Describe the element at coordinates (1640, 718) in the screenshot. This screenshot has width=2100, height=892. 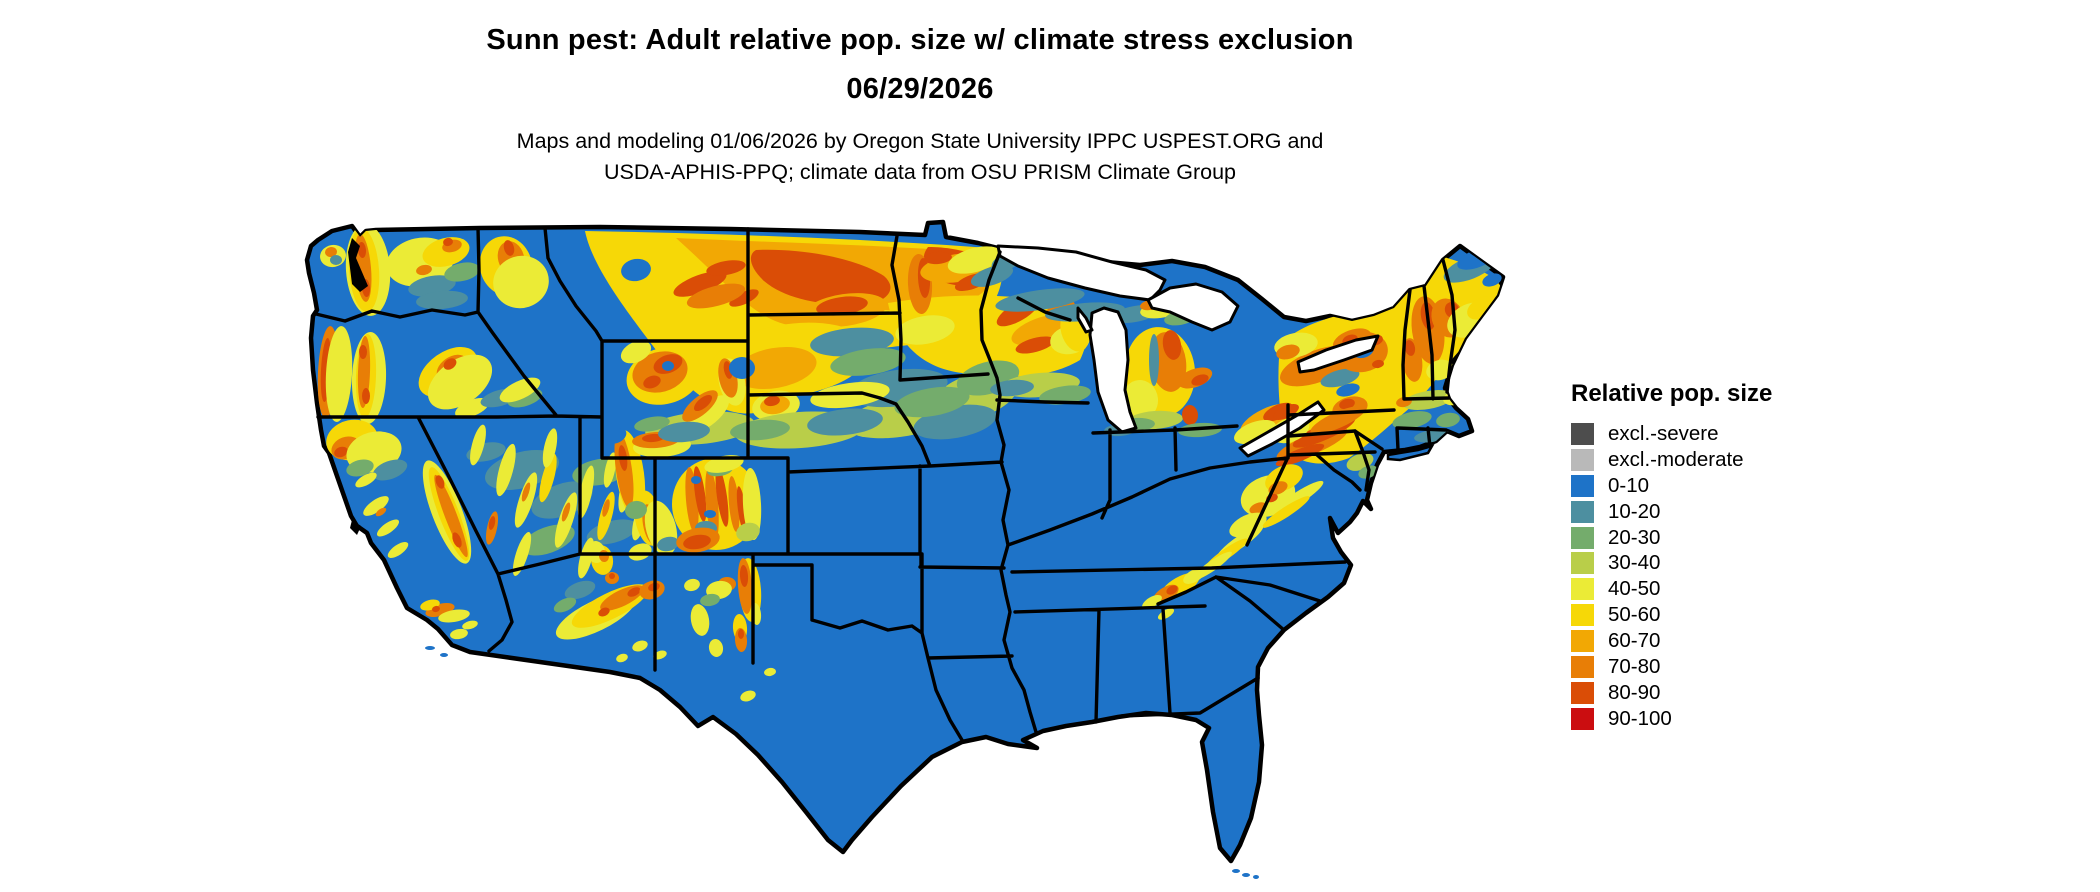
I see `legend-label: 90-100` at that location.